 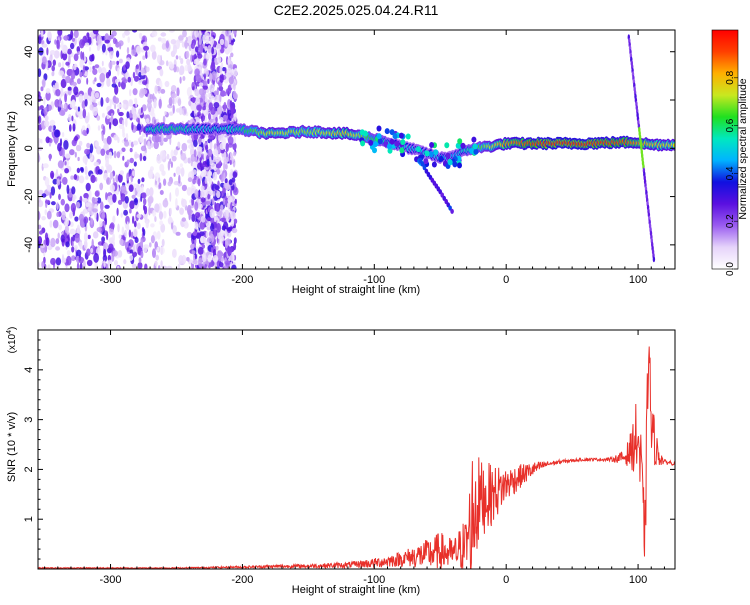 What do you see at coordinates (743, 148) in the screenshot?
I see `colorbar-label: Normalized spectral amplitude` at bounding box center [743, 148].